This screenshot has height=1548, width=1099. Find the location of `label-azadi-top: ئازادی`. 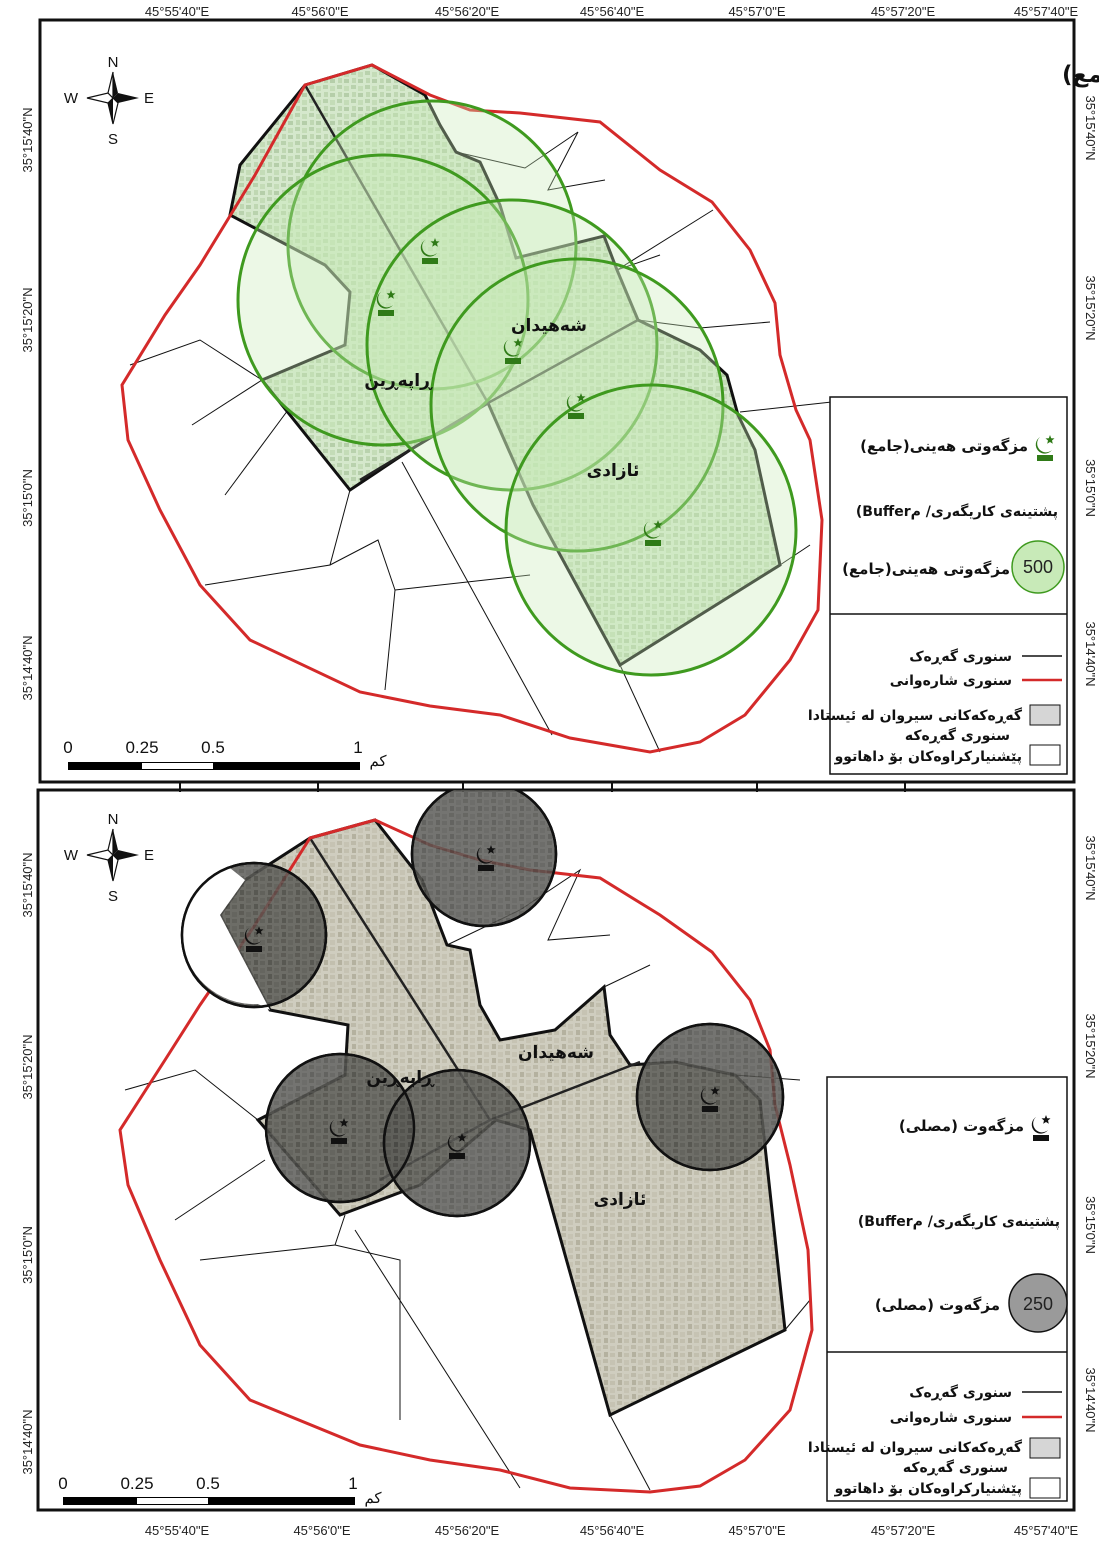

label-azadi-top: ئازادی is located at coordinates (613, 471).